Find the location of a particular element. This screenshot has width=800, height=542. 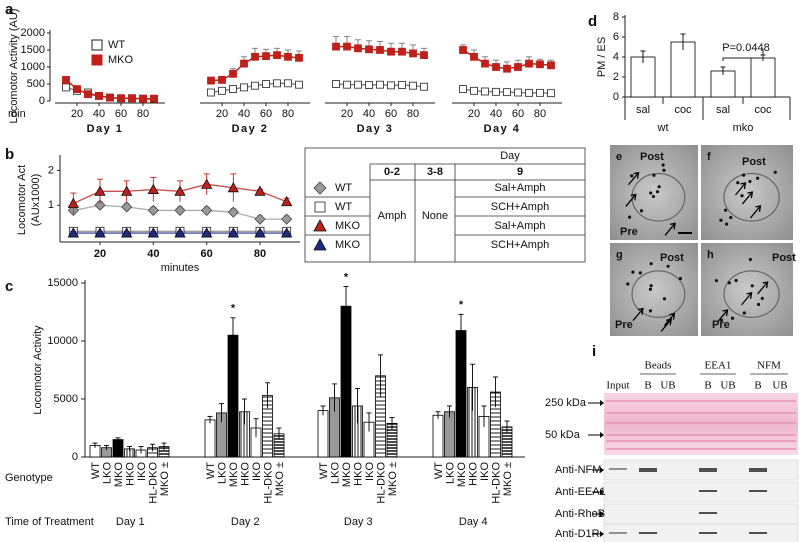

genotype-tick-label: IKO is located at coordinates (370, 471).